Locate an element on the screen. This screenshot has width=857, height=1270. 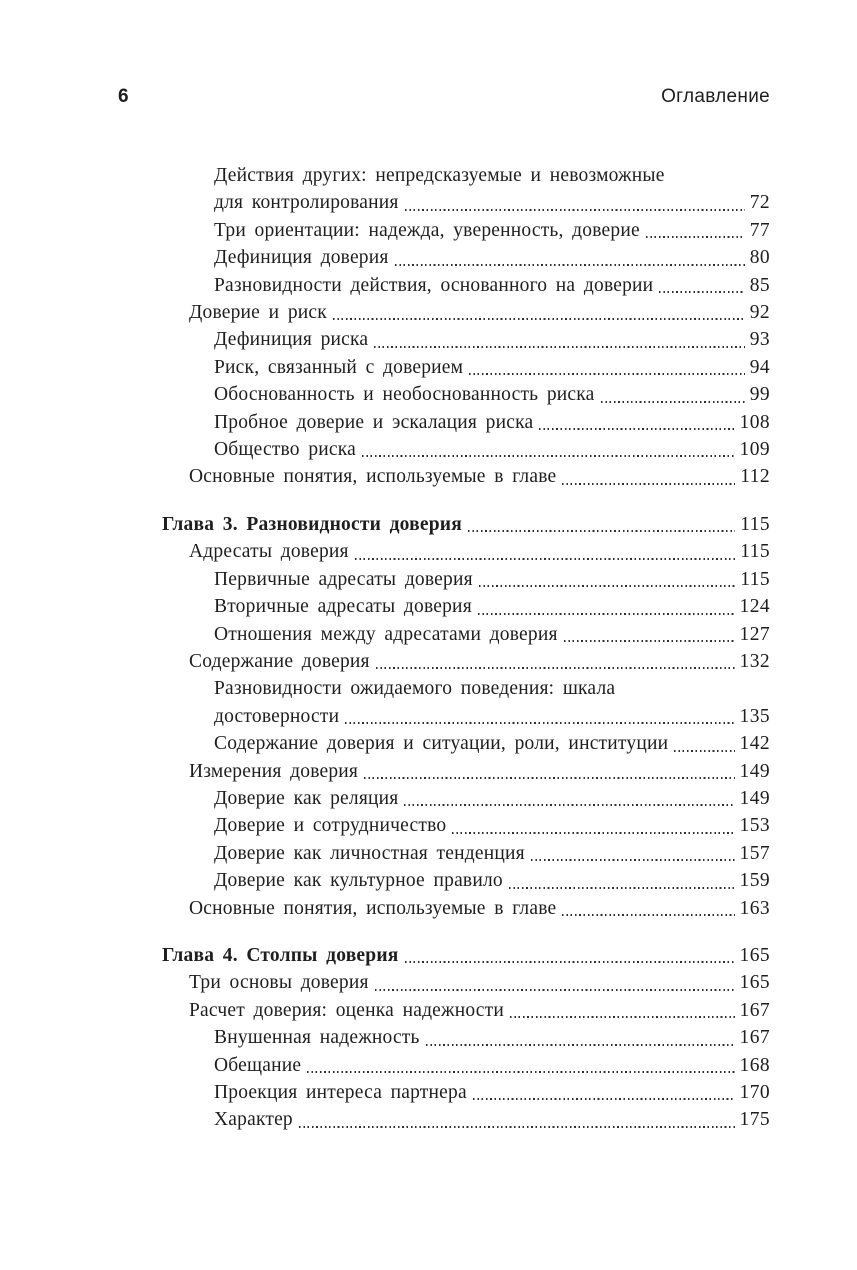
page-header: 6 Оглавление is located at coordinates (444, 97).